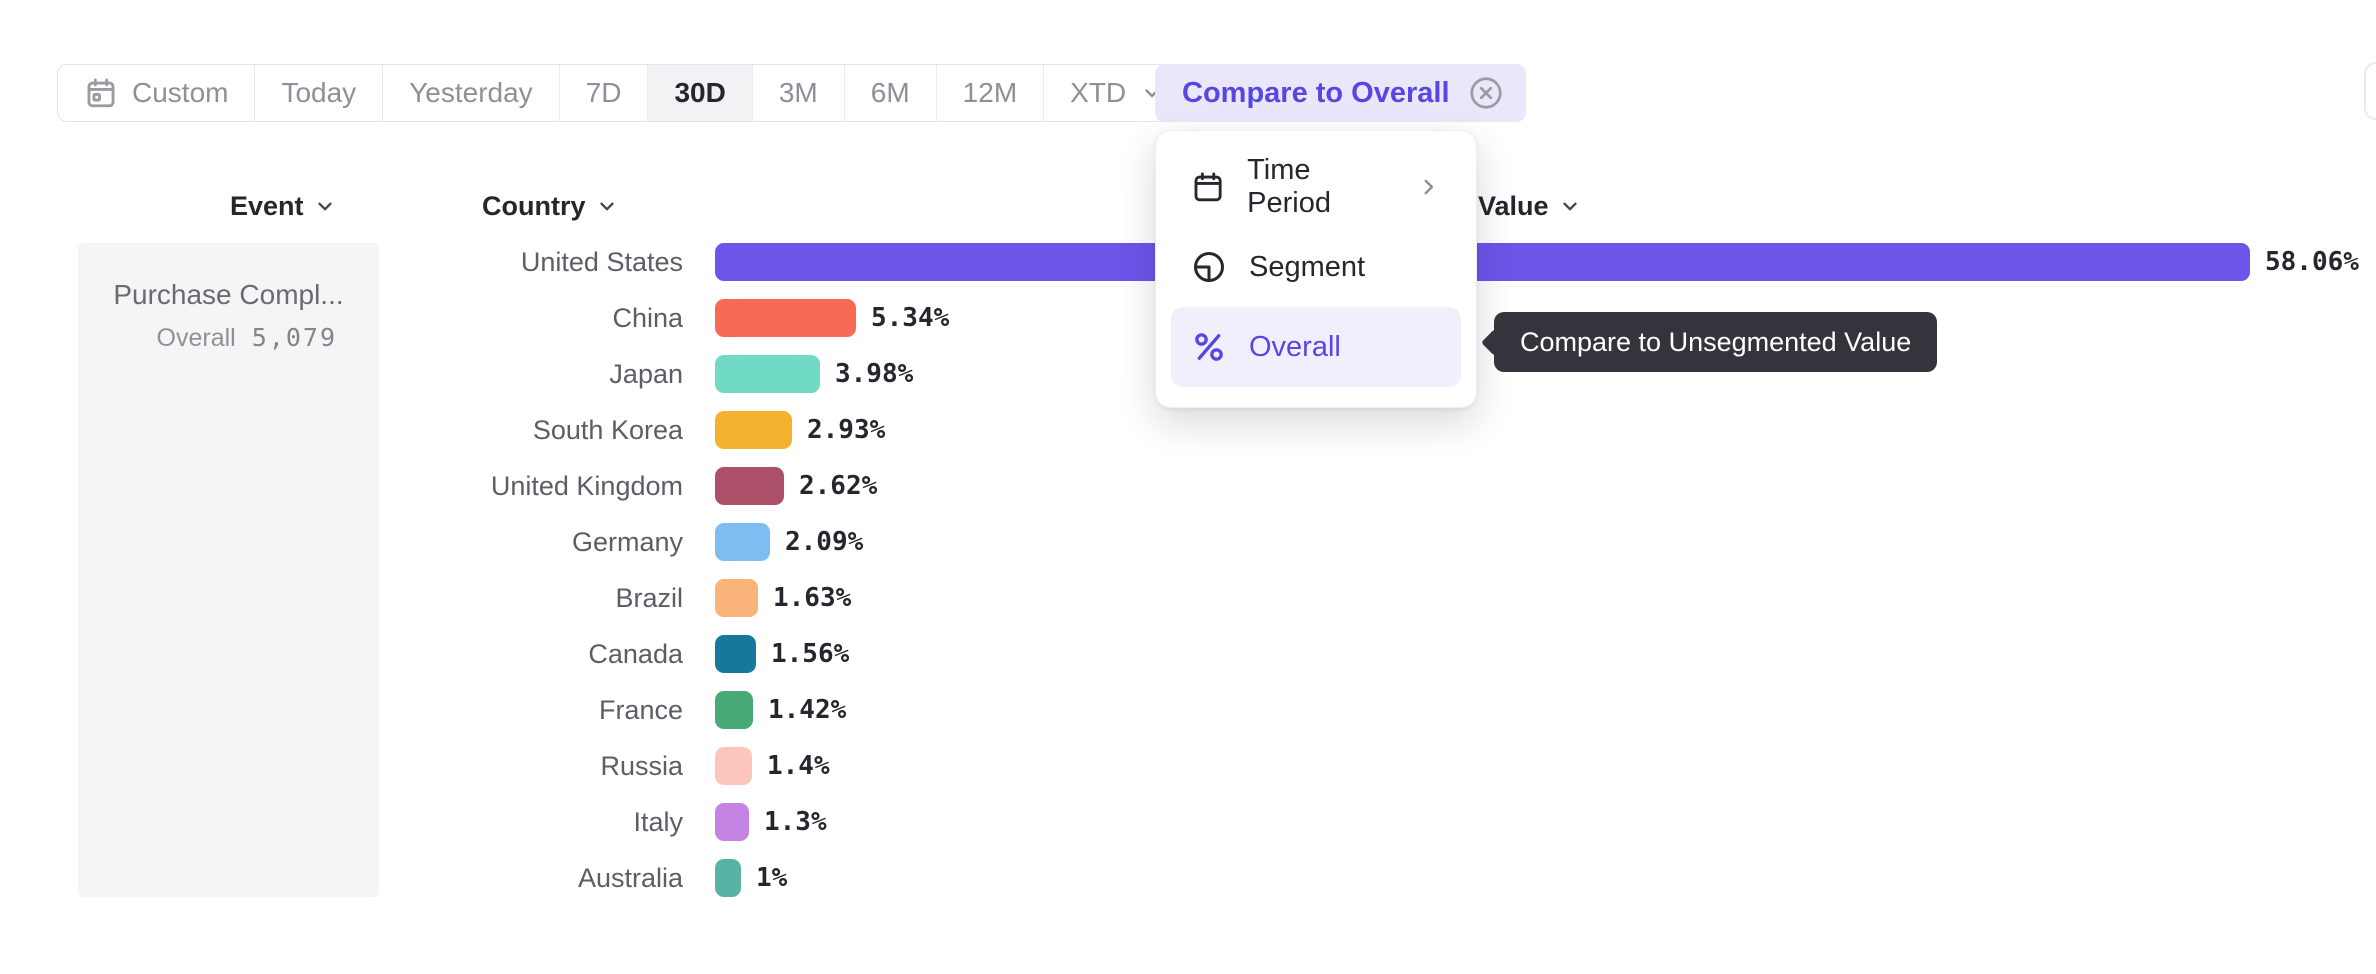 Image resolution: width=2376 pixels, height=974 pixels. I want to click on country-label: Russia, so click(641, 765).